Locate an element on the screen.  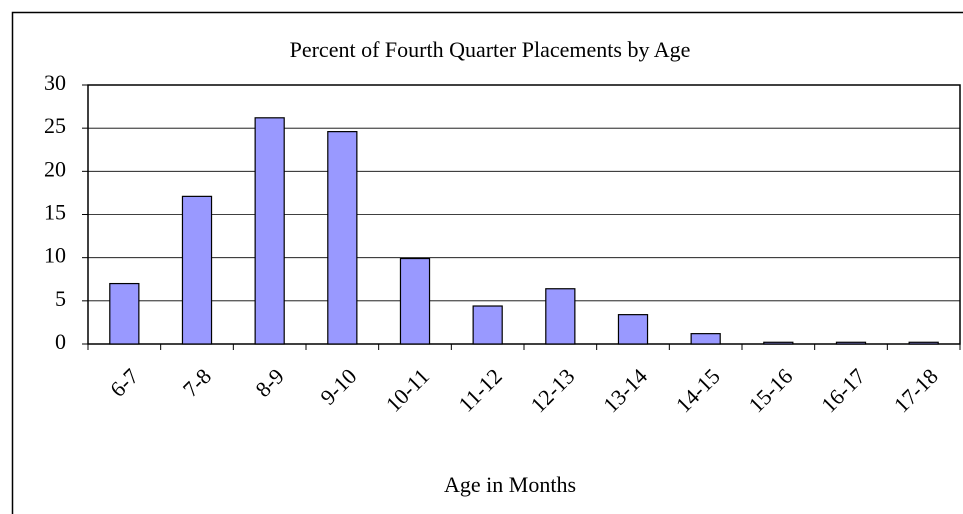
y-tick-label: 20 is located at coordinates (55, 168).